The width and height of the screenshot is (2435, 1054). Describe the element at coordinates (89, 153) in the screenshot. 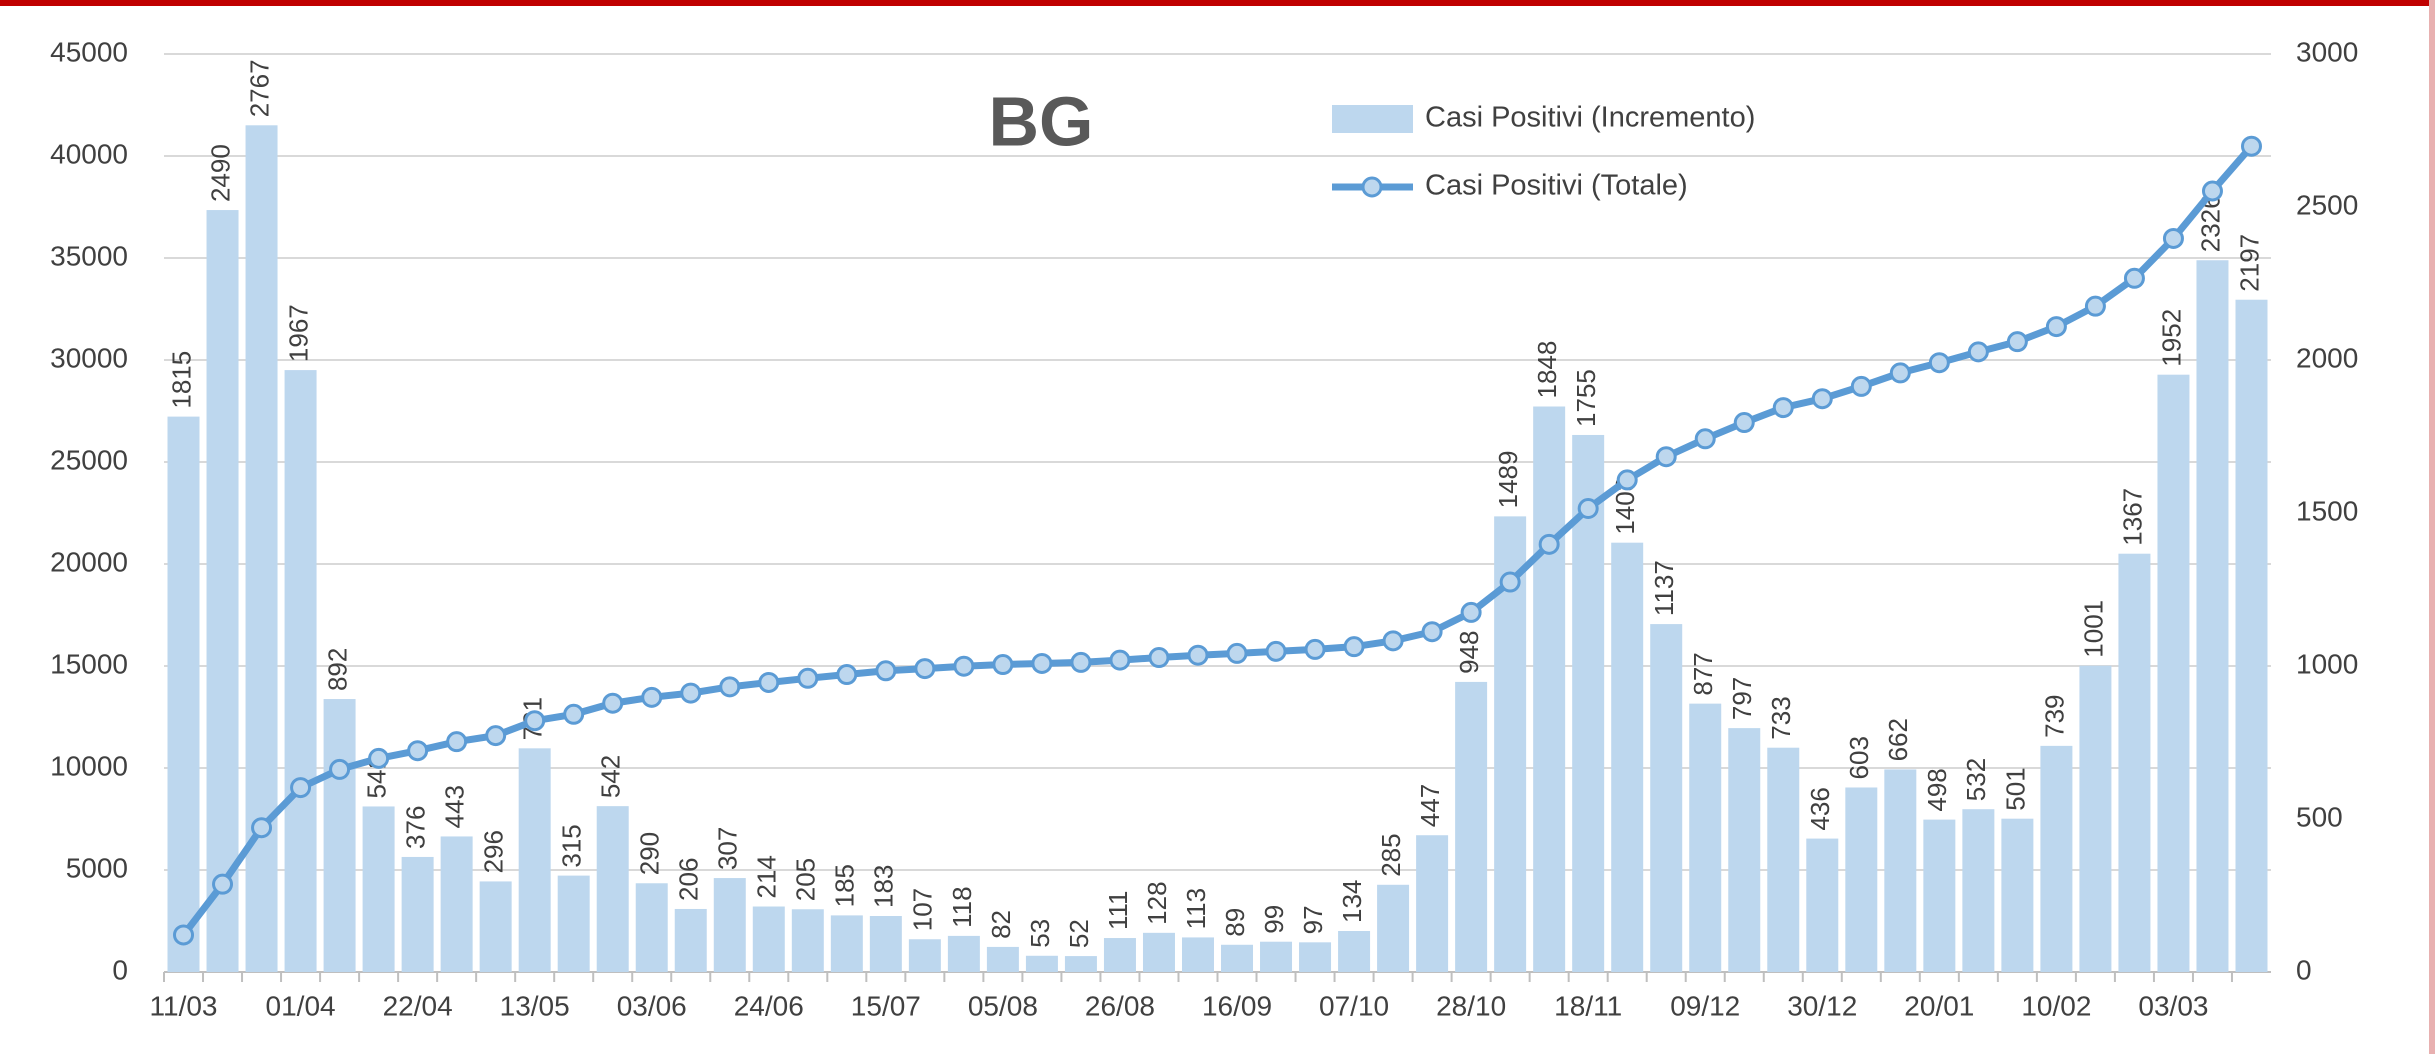

I see `y-tick-label: 40000` at that location.